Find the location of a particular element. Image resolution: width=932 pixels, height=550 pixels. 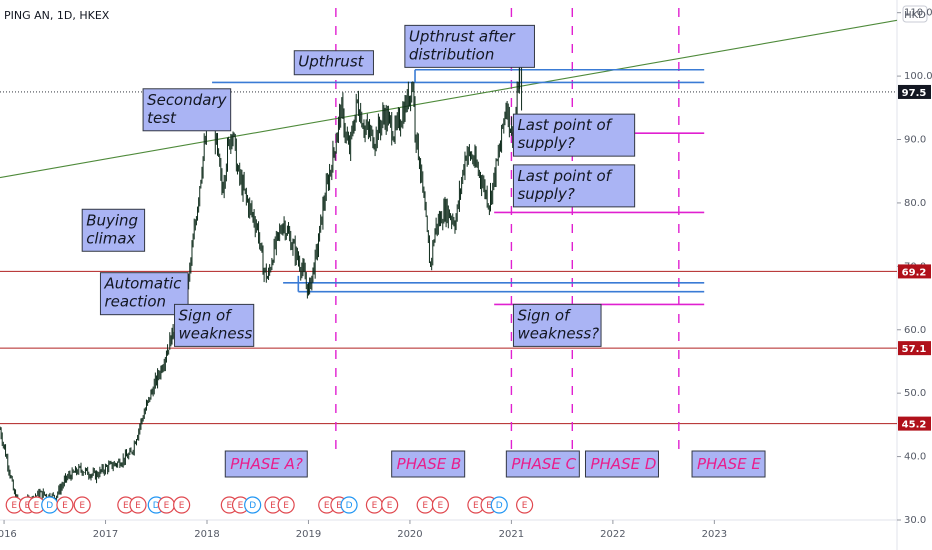

price-tick-label: 80.0 is located at coordinates (915, 203).